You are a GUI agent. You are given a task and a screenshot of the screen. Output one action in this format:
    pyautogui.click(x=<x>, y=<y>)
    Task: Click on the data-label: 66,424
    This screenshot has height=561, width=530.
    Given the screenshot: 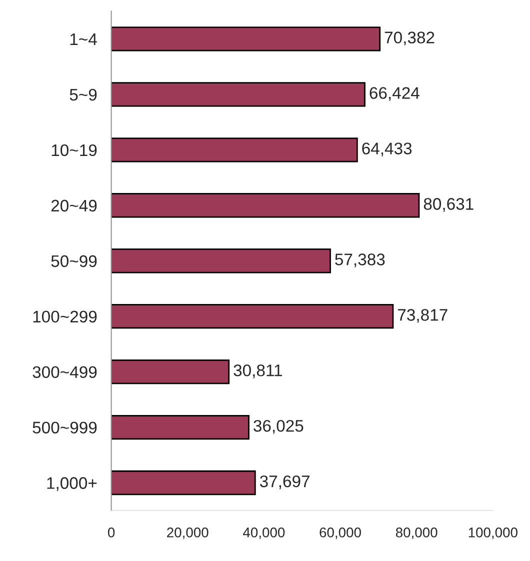 What is the action you would take?
    pyautogui.click(x=395, y=94)
    